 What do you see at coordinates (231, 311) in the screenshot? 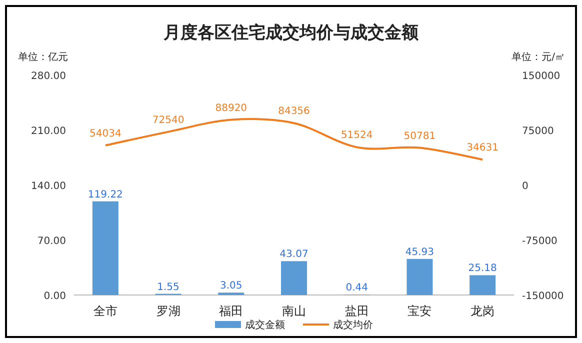
I see `x-tick-label: 福田` at bounding box center [231, 311].